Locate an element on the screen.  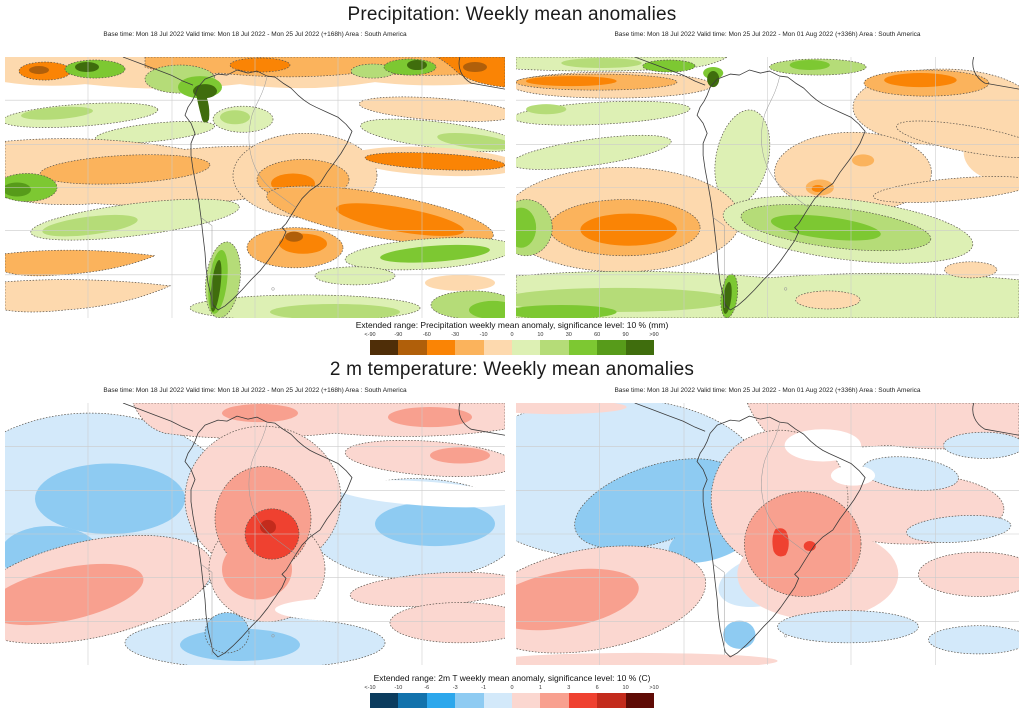
precip-legend-ticks: <-90 -90 -60 -30 -10 0 10 30 60 90 >90 is located at coordinates (511, 335).